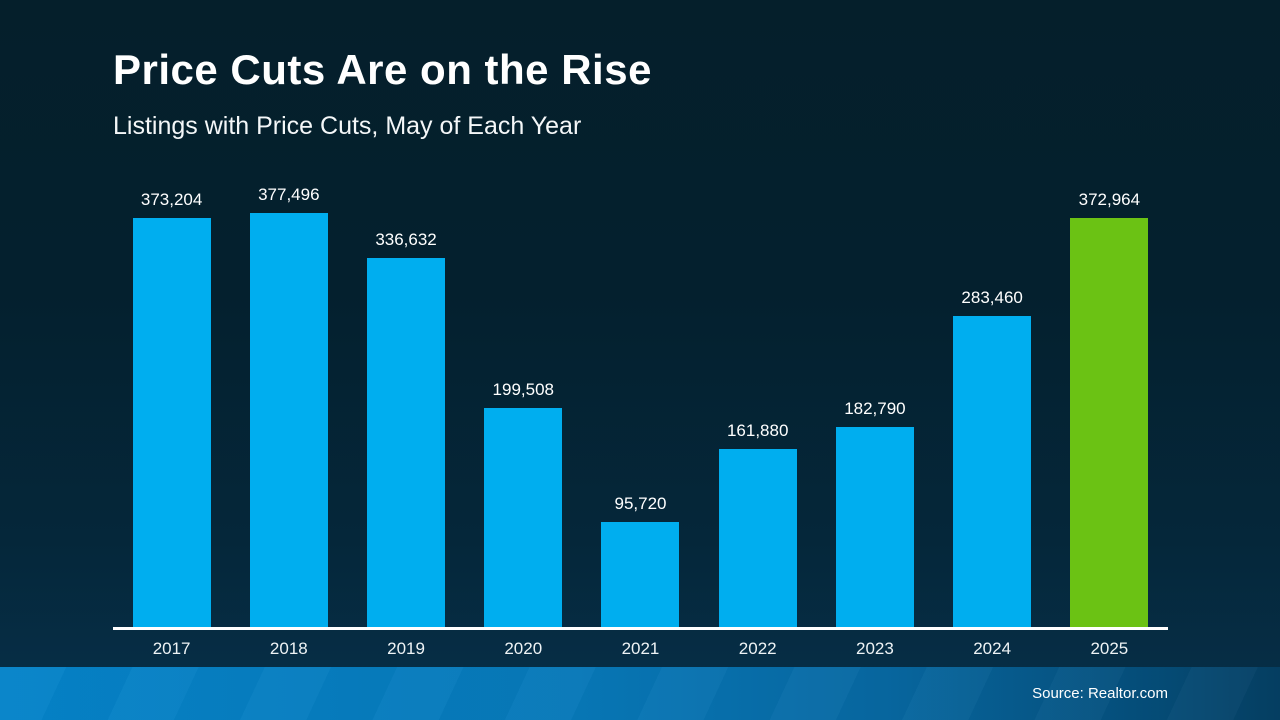 This screenshot has height=720, width=1280. I want to click on x-axis-tick-label: 2017, so click(171, 648).